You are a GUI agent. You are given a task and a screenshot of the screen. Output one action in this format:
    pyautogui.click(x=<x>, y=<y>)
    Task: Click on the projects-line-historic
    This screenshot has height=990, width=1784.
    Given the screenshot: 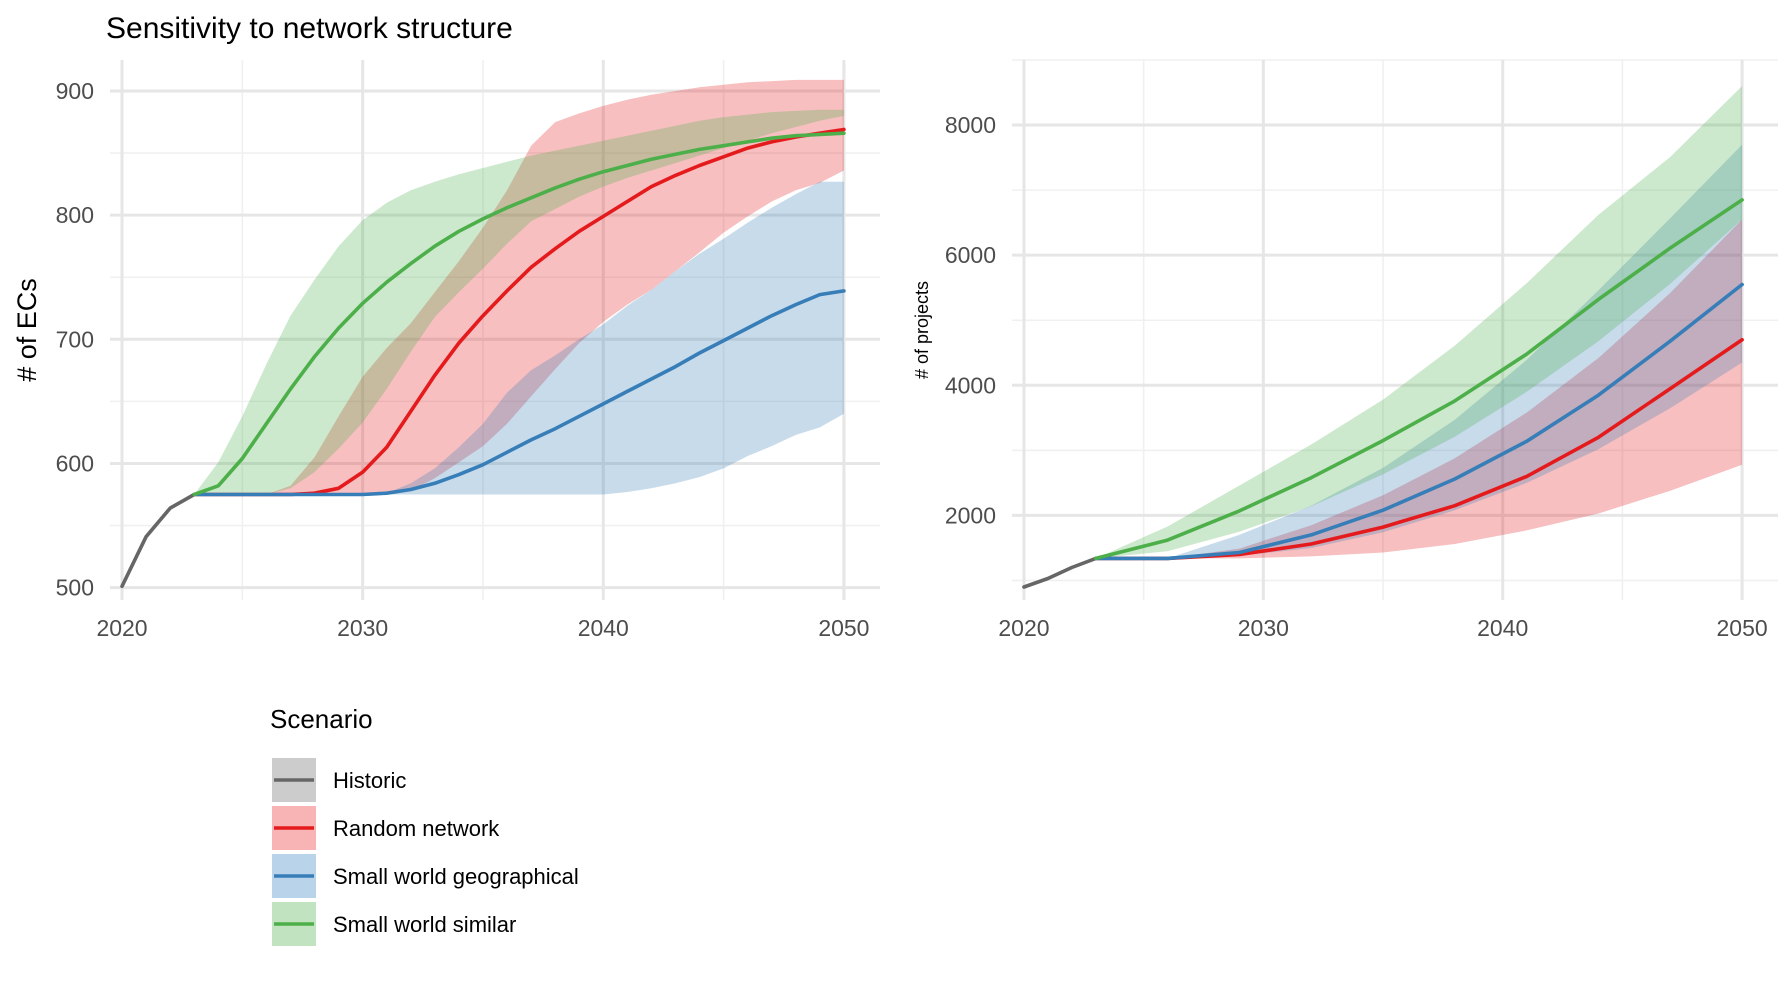 What is the action you would take?
    pyautogui.click(x=1060, y=572)
    